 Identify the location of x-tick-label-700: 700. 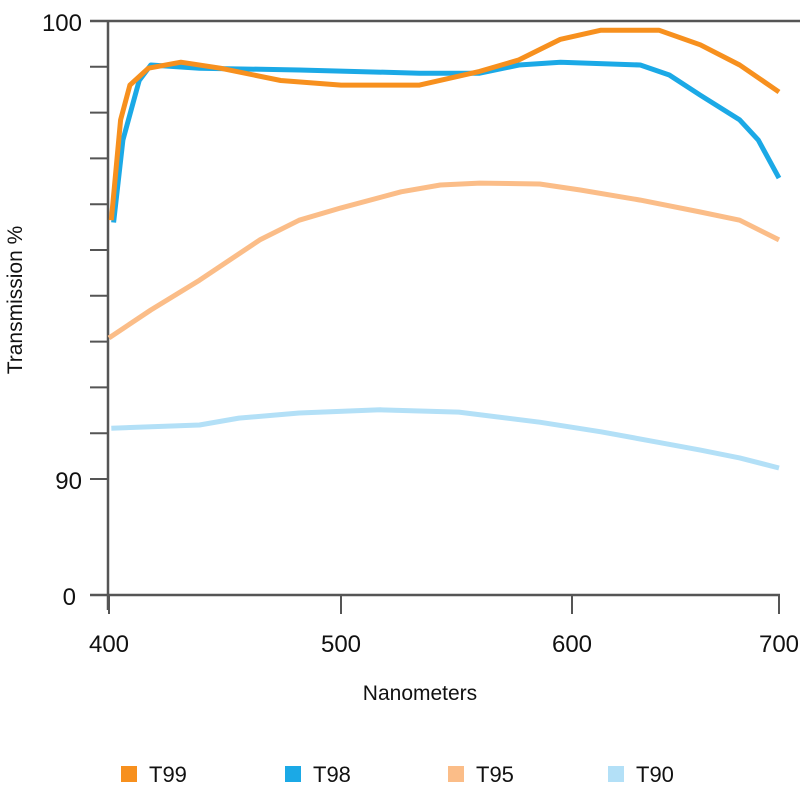
(779, 644).